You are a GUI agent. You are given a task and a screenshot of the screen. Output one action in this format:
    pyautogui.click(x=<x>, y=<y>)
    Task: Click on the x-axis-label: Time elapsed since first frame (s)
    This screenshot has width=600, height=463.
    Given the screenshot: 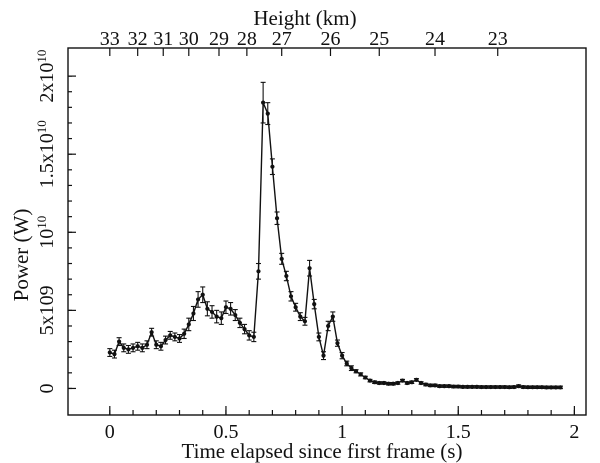 What is the action you would take?
    pyautogui.click(x=322, y=451)
    